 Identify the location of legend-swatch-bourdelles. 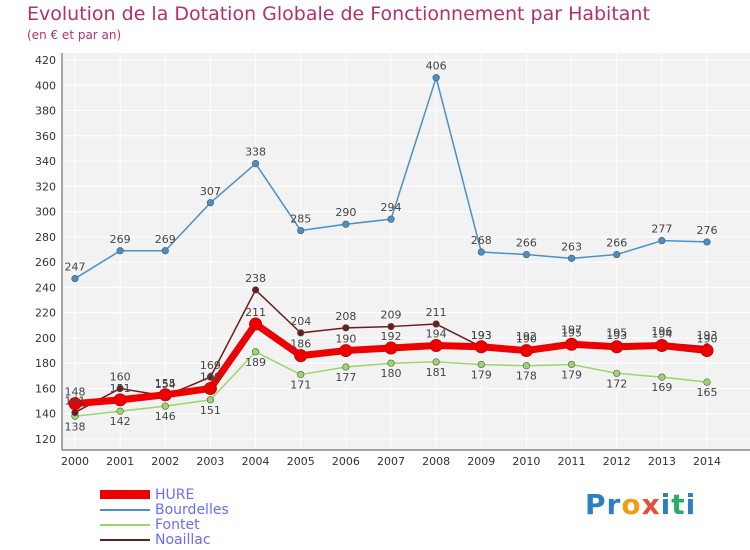
(125, 510).